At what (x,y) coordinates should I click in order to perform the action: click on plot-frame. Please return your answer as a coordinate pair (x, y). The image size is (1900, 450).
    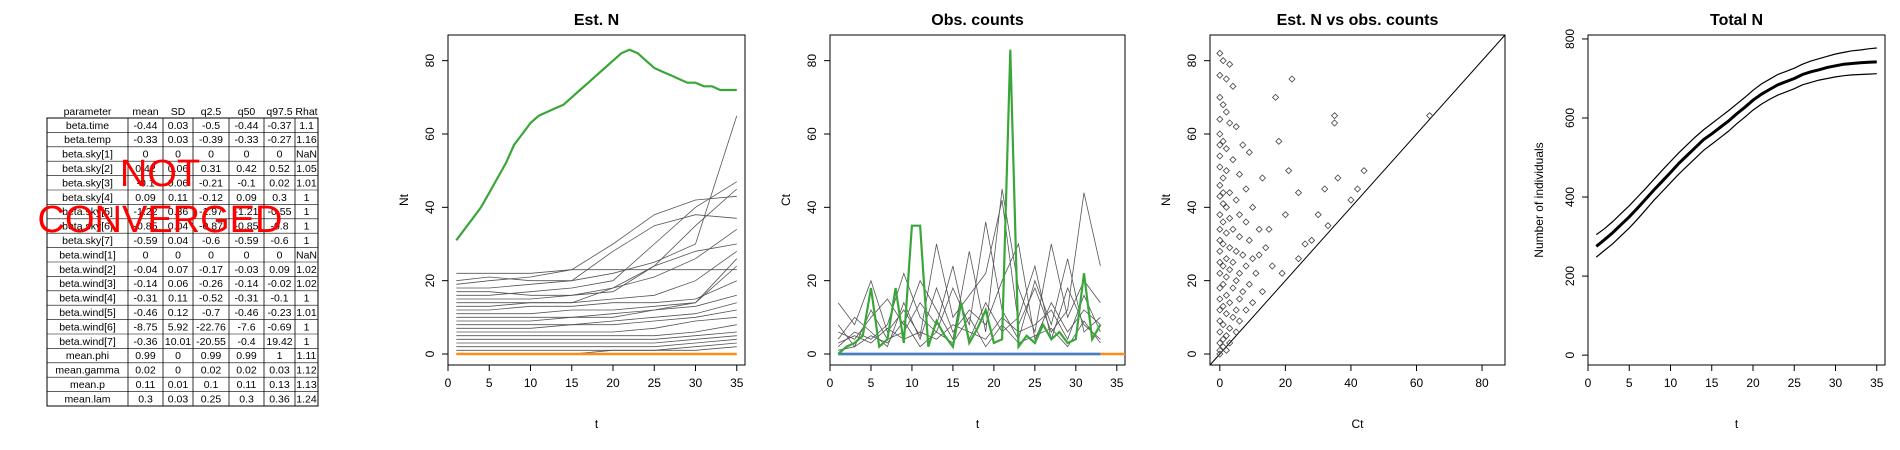
    Looking at the image, I should click on (1736, 200).